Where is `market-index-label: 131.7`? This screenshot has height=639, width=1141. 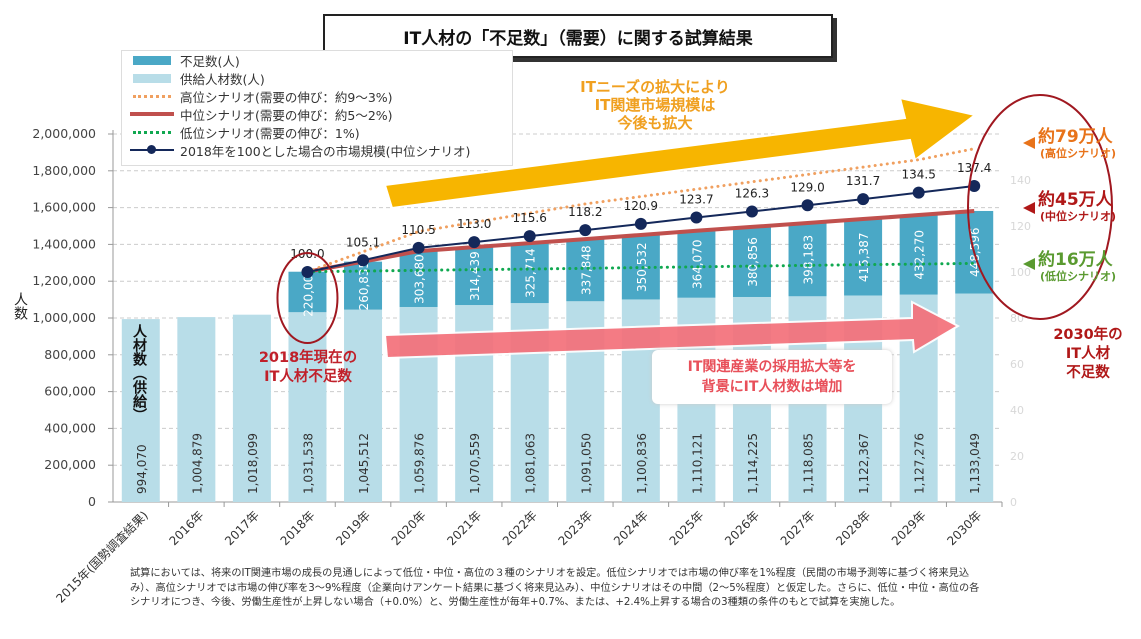
market-index-label: 131.7 is located at coordinates (863, 181).